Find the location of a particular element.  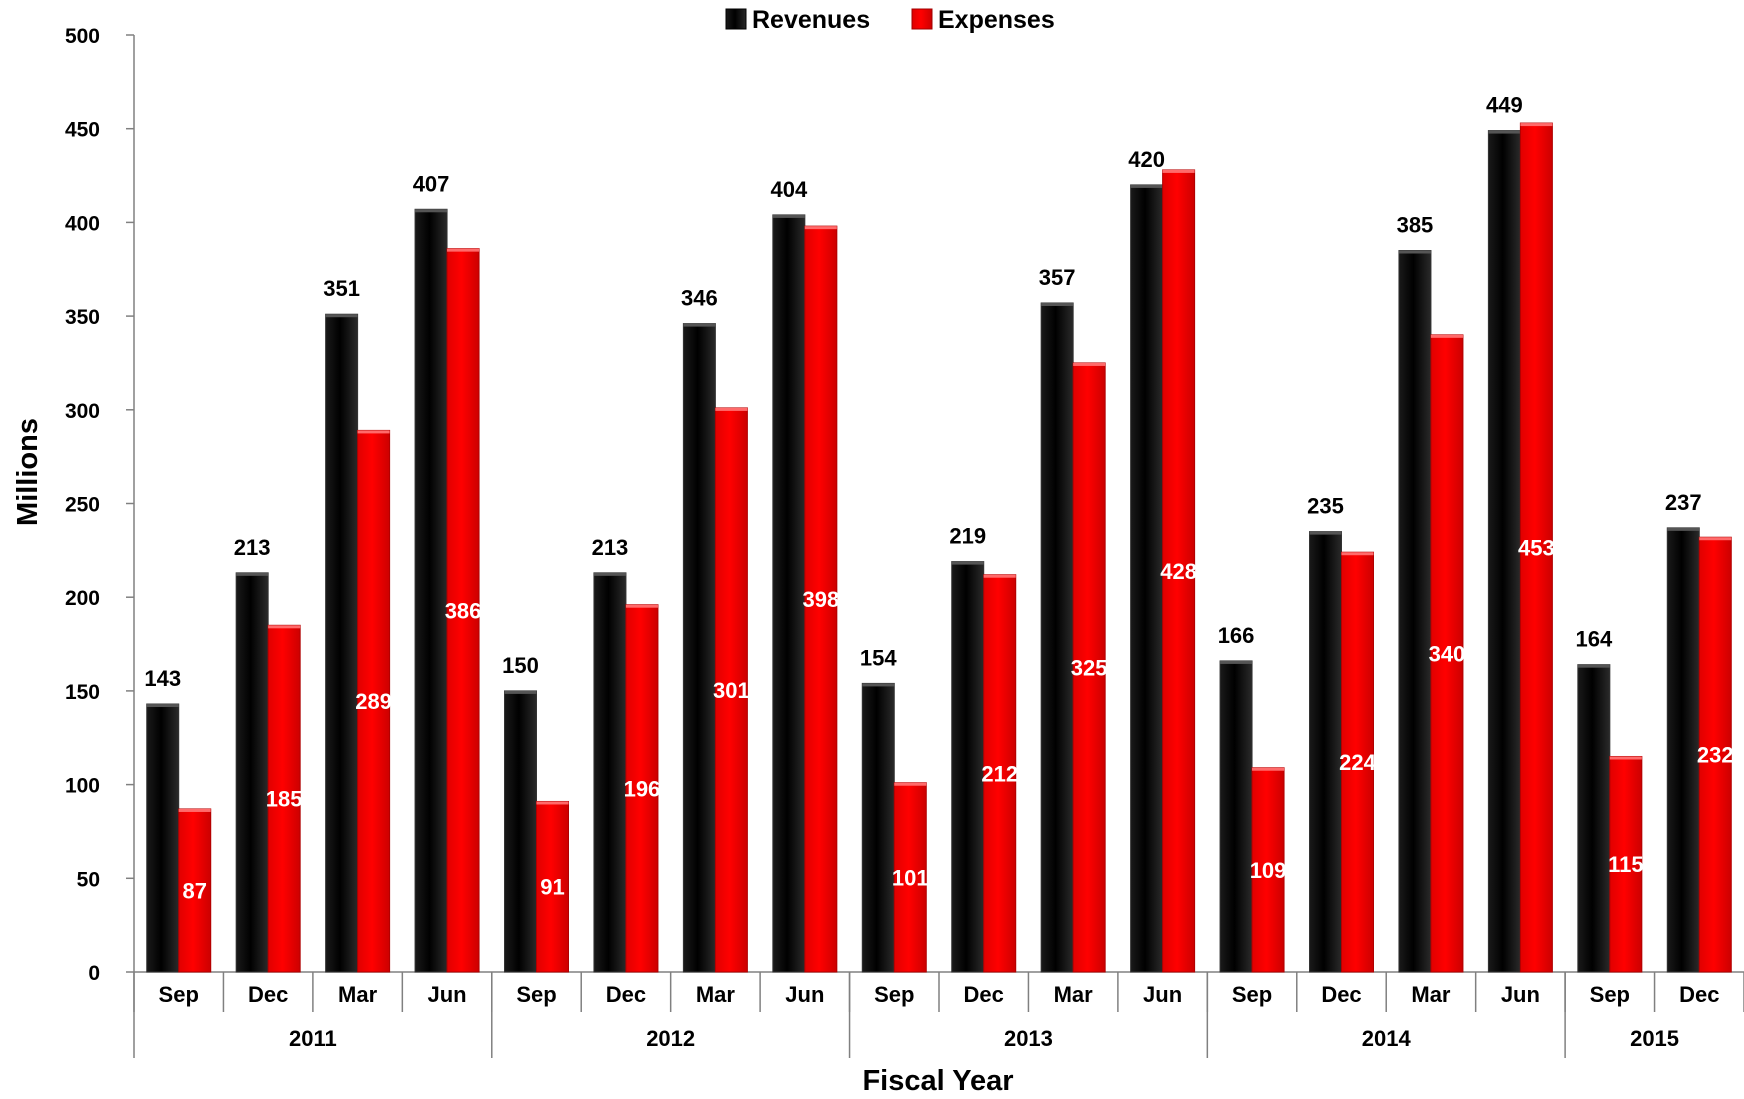

data-label-expenses: 289 is located at coordinates (373, 701).